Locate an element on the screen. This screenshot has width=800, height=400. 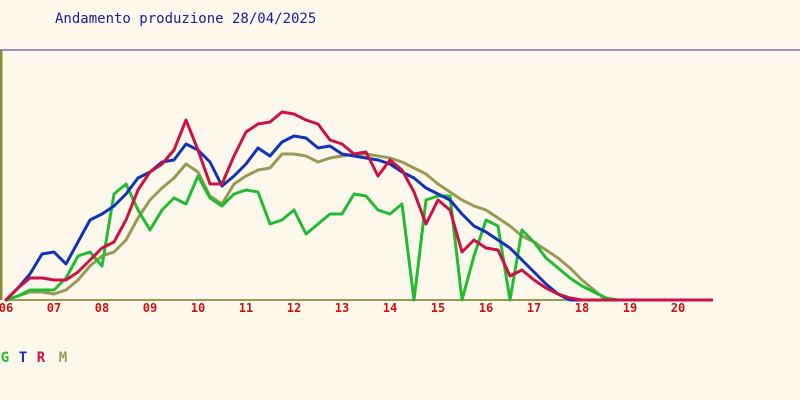
x-tick-label: 11 is located at coordinates (246, 308).